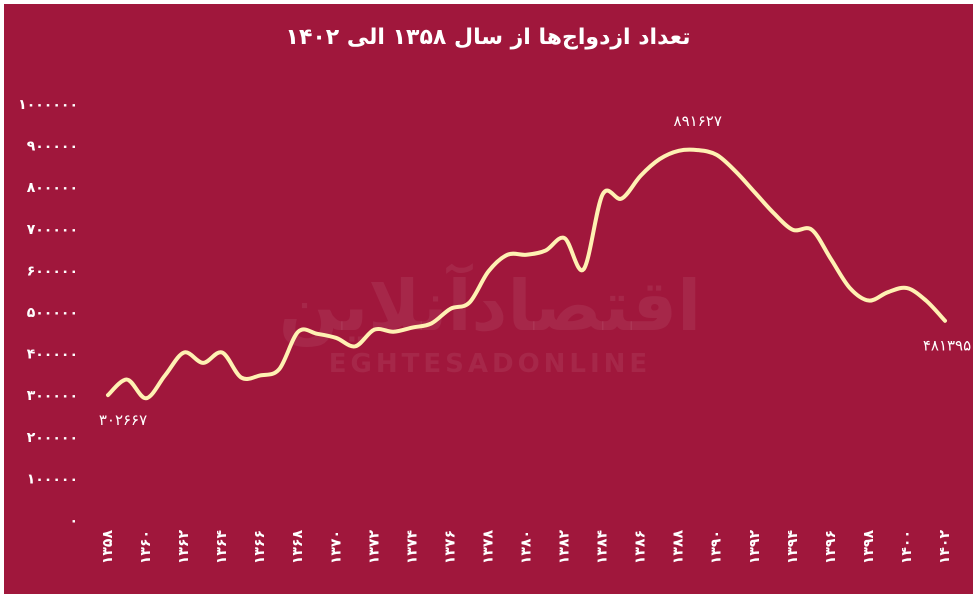  What do you see at coordinates (793, 547) in the screenshot?
I see `x-tick-label: ۱۳۹۴` at bounding box center [793, 547].